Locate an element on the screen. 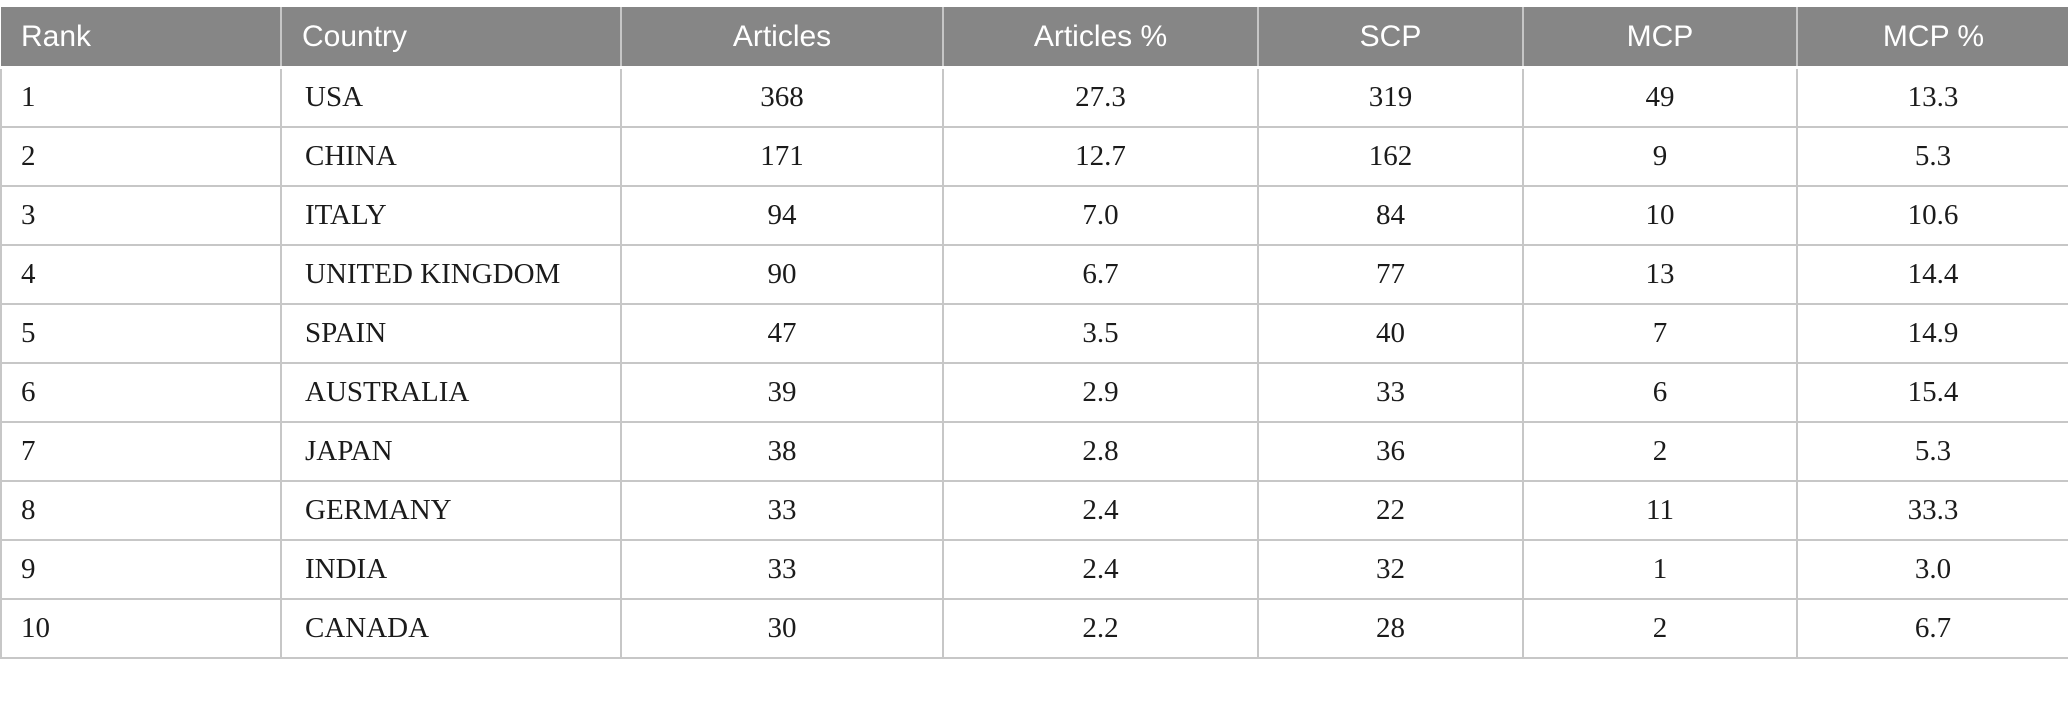  cell-scp: 36 is located at coordinates (1390, 451).